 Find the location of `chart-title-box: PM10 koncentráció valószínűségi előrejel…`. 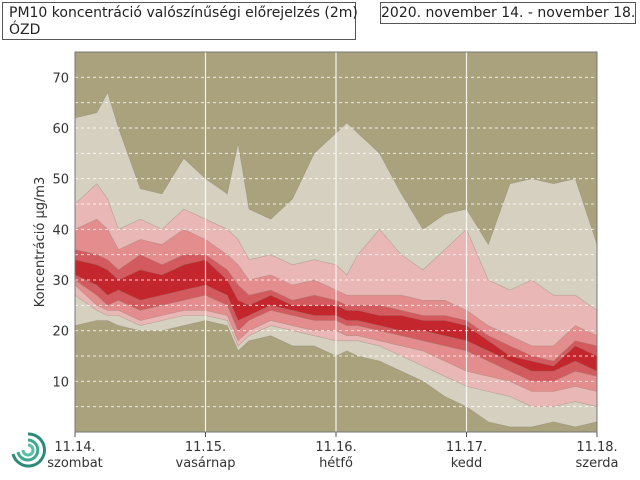

chart-title-box: PM10 koncentráció valószínűségi előrejel… is located at coordinates (180, 21).